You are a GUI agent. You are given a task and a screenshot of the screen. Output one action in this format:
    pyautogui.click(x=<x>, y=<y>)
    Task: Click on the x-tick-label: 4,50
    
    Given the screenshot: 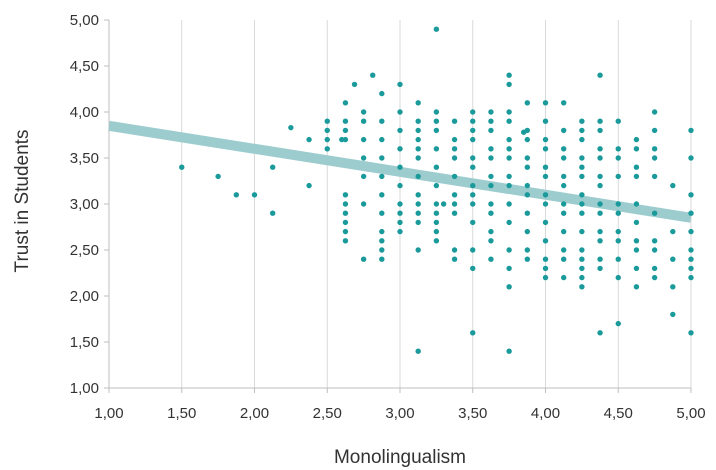 What is the action you would take?
    pyautogui.click(x=618, y=413)
    